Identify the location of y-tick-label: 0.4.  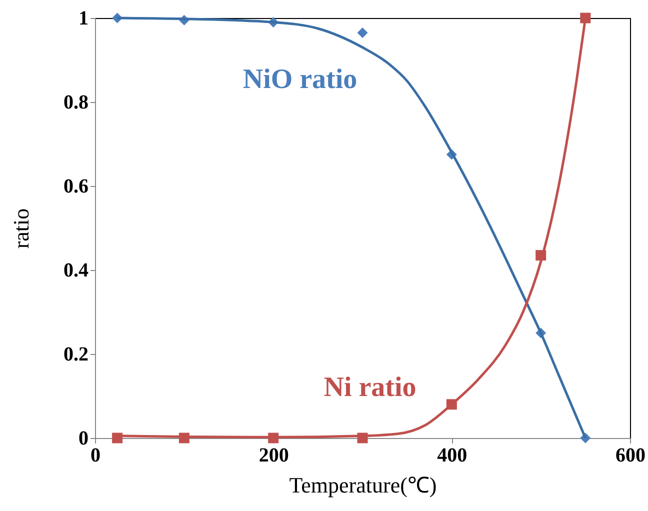
(76, 271).